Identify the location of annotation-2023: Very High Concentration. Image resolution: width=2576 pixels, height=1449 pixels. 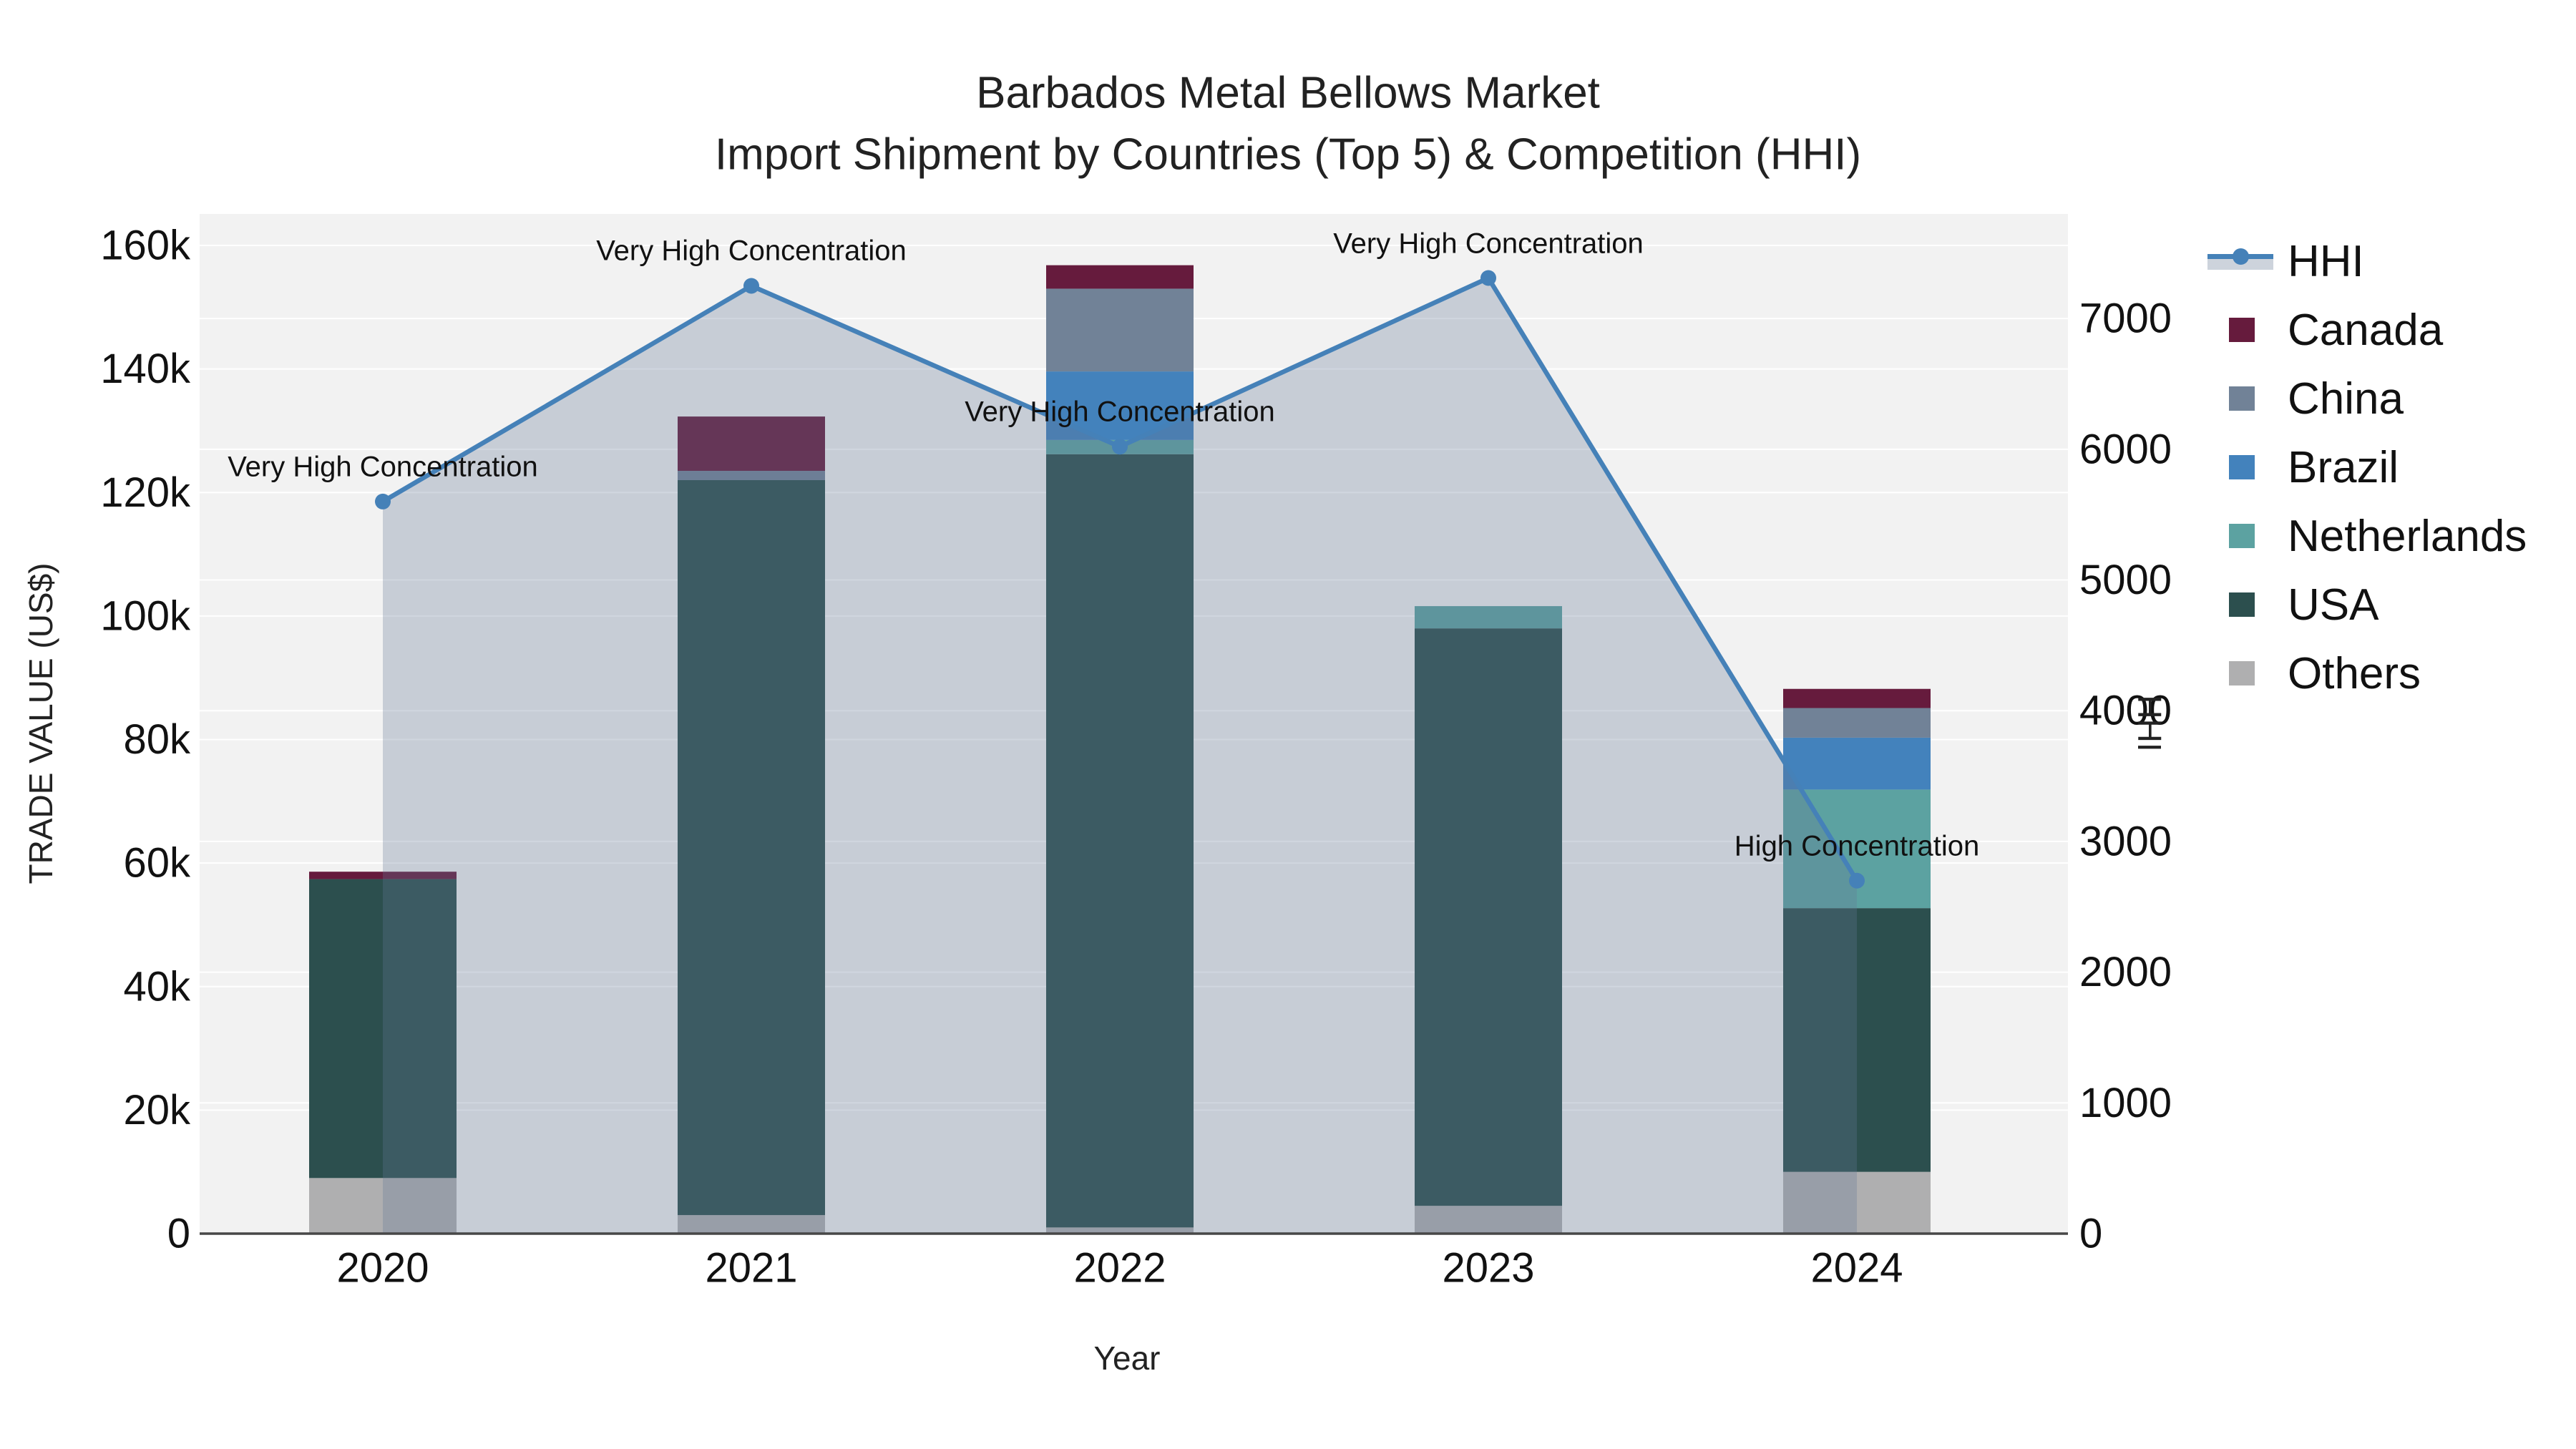
(1488, 244).